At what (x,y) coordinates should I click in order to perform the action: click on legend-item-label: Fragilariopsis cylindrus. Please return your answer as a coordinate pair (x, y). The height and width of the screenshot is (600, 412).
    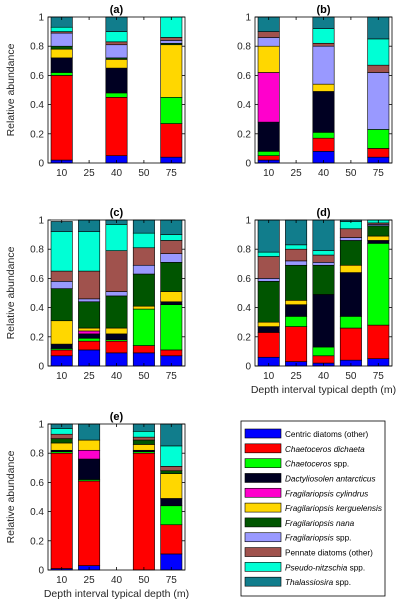
    Looking at the image, I should click on (326, 493).